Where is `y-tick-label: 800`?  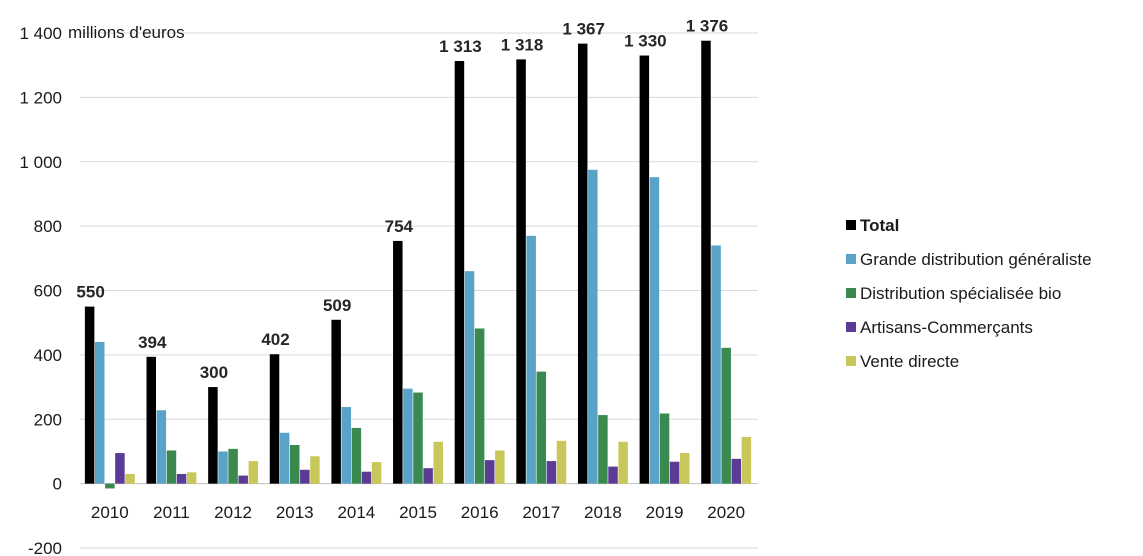 y-tick-label: 800 is located at coordinates (48, 226).